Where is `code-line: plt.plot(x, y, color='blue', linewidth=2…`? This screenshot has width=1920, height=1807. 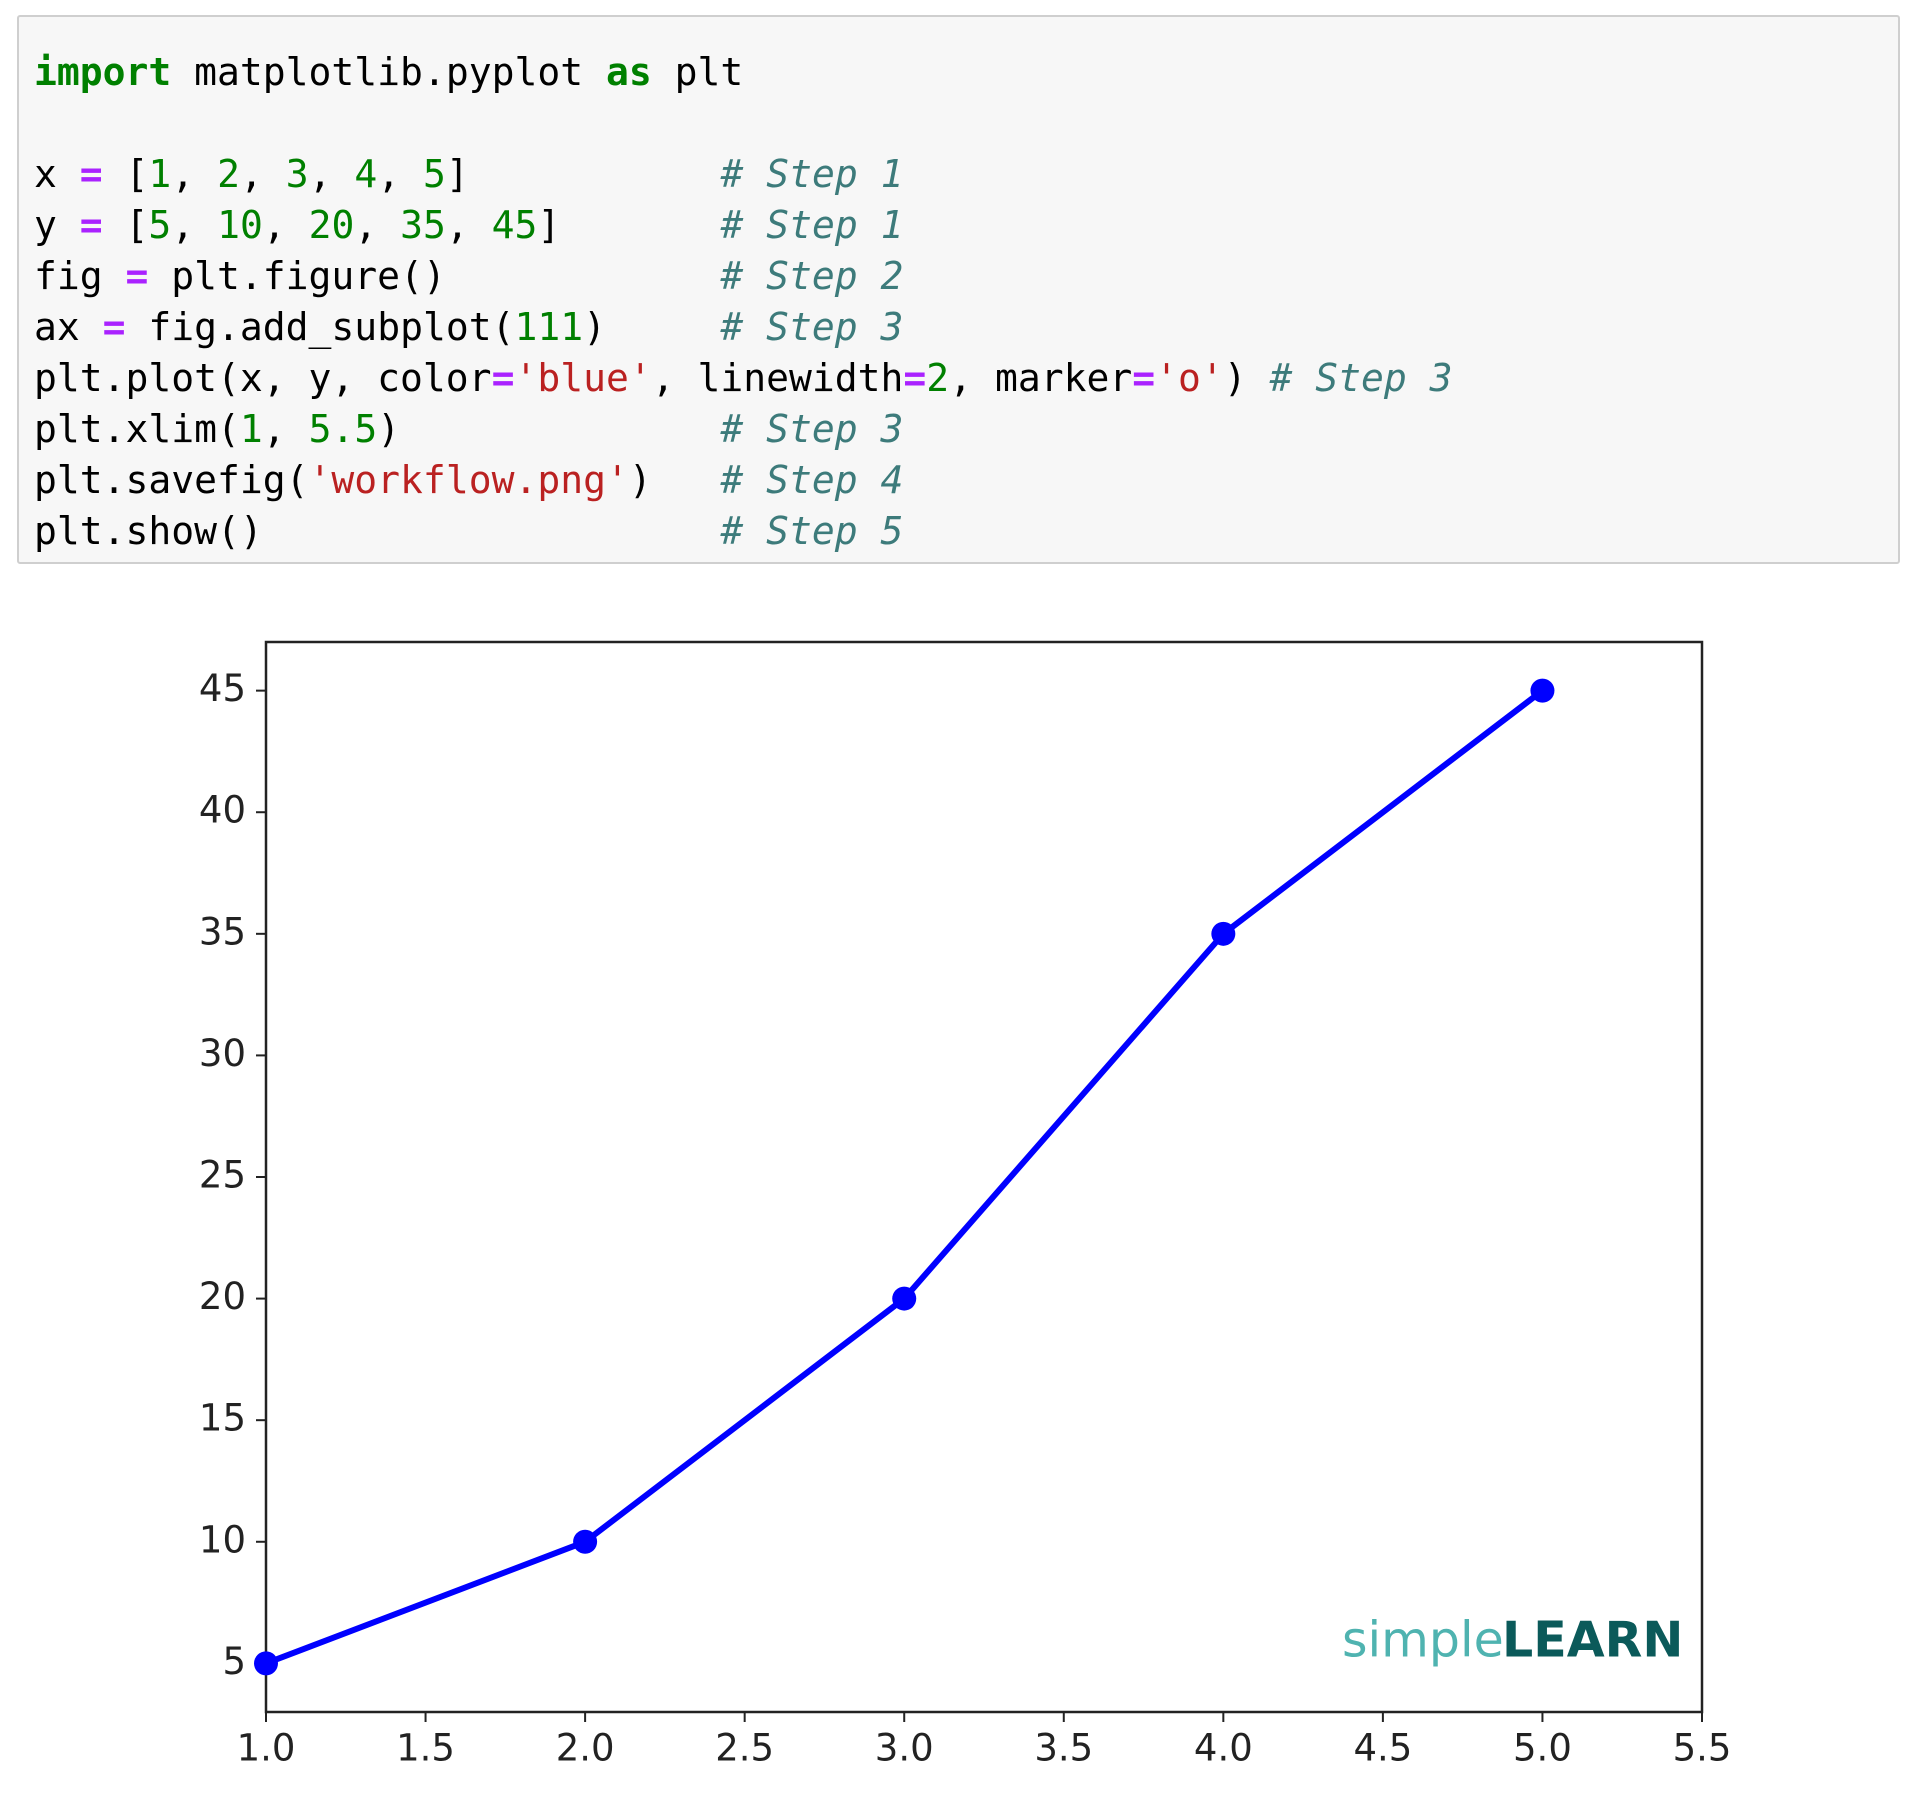
code-line: plt.plot(x, y, color='blue', linewidth=2… is located at coordinates (966, 378).